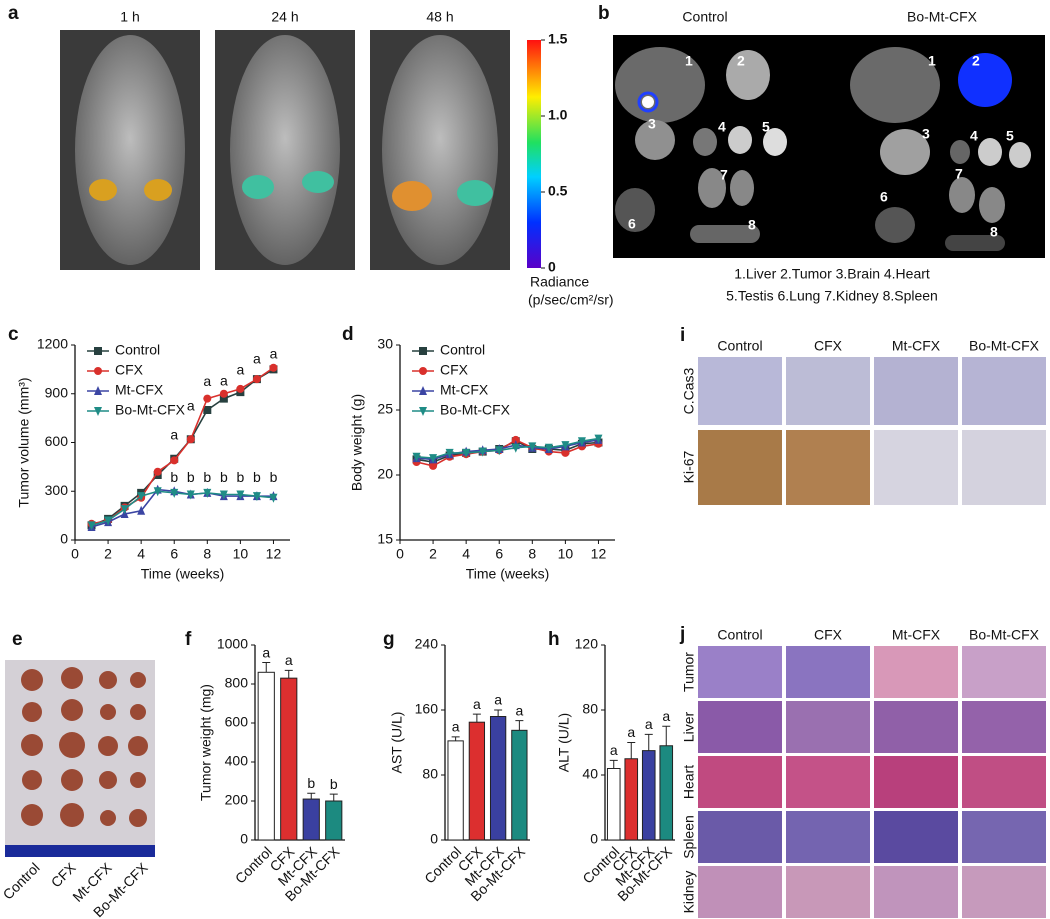  Describe the element at coordinates (752, 225) in the screenshot. I see `organ-number: 8` at that location.